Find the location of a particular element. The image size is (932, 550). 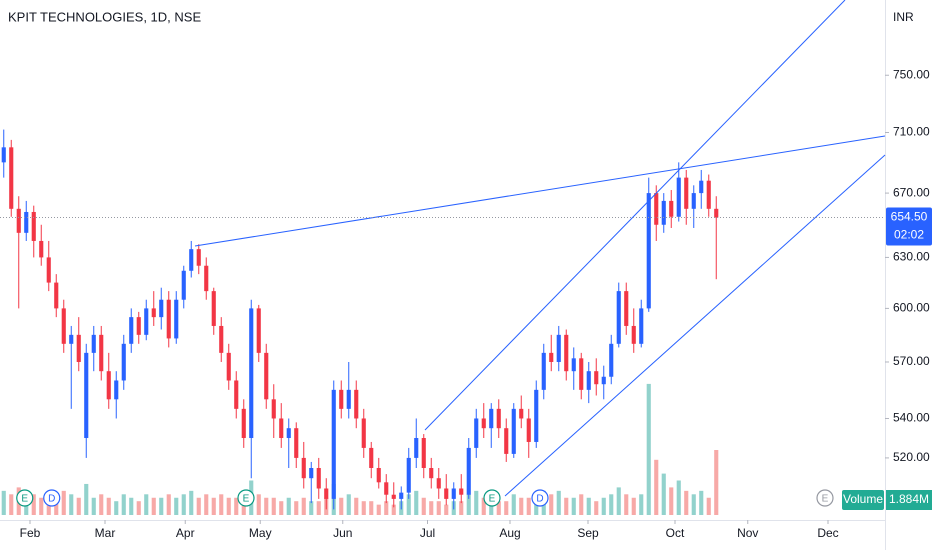

y-tick-label: 670.00 is located at coordinates (911, 192).